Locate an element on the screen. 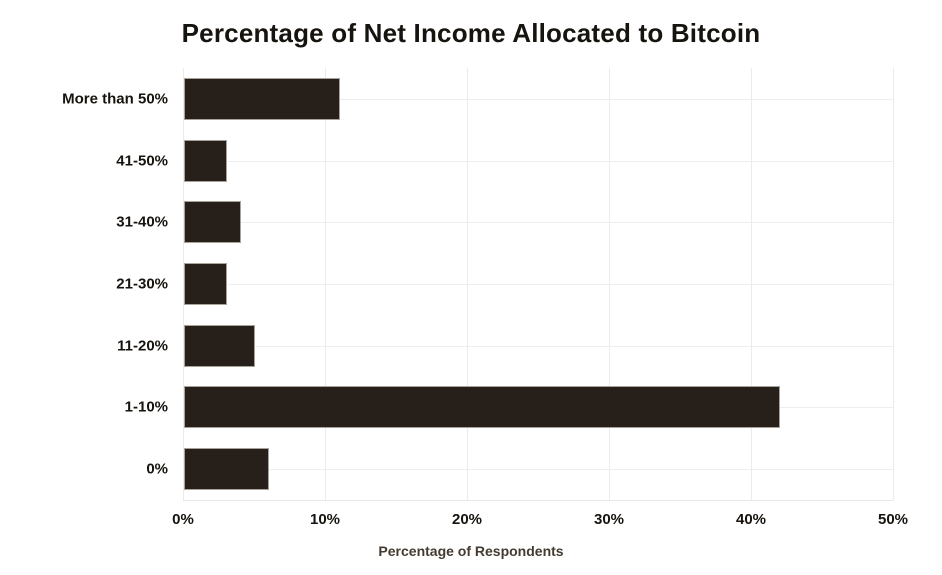 Image resolution: width=942 pixels, height=575 pixels. x-tick-label: 10% is located at coordinates (325, 519).